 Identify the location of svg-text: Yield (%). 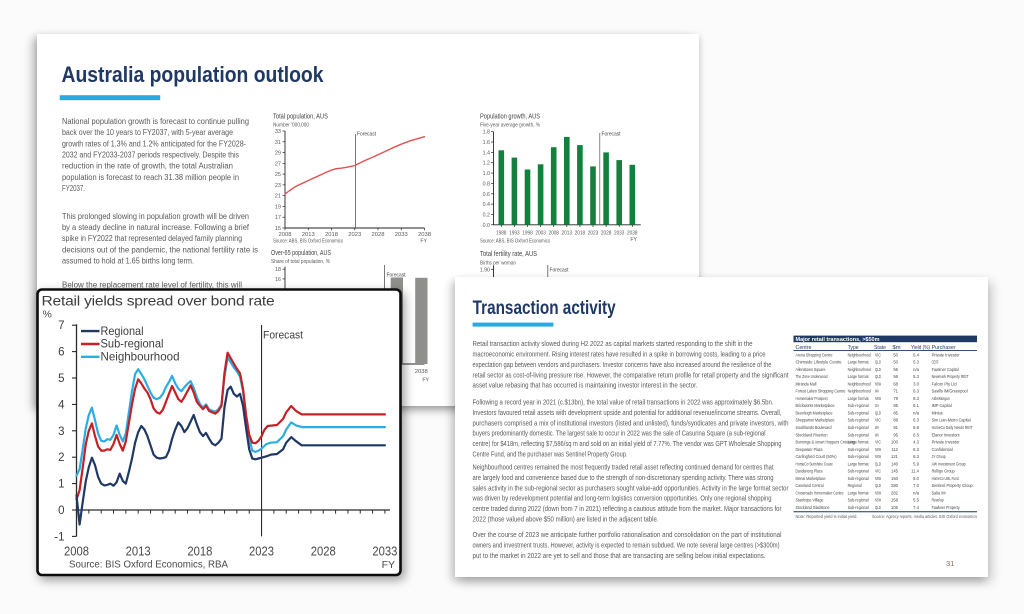
(920, 348).